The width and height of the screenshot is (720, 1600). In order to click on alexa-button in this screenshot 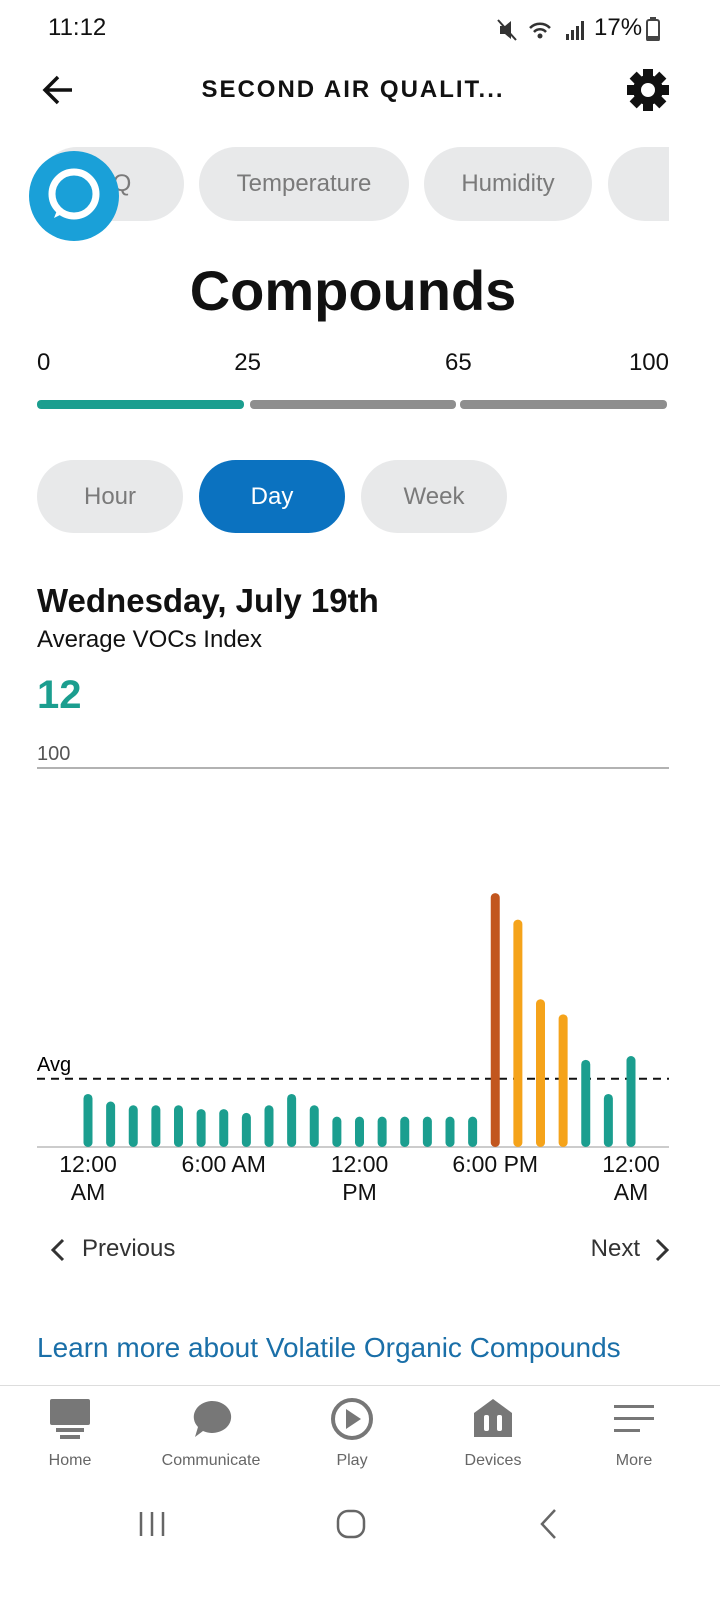, I will do `click(74, 196)`.